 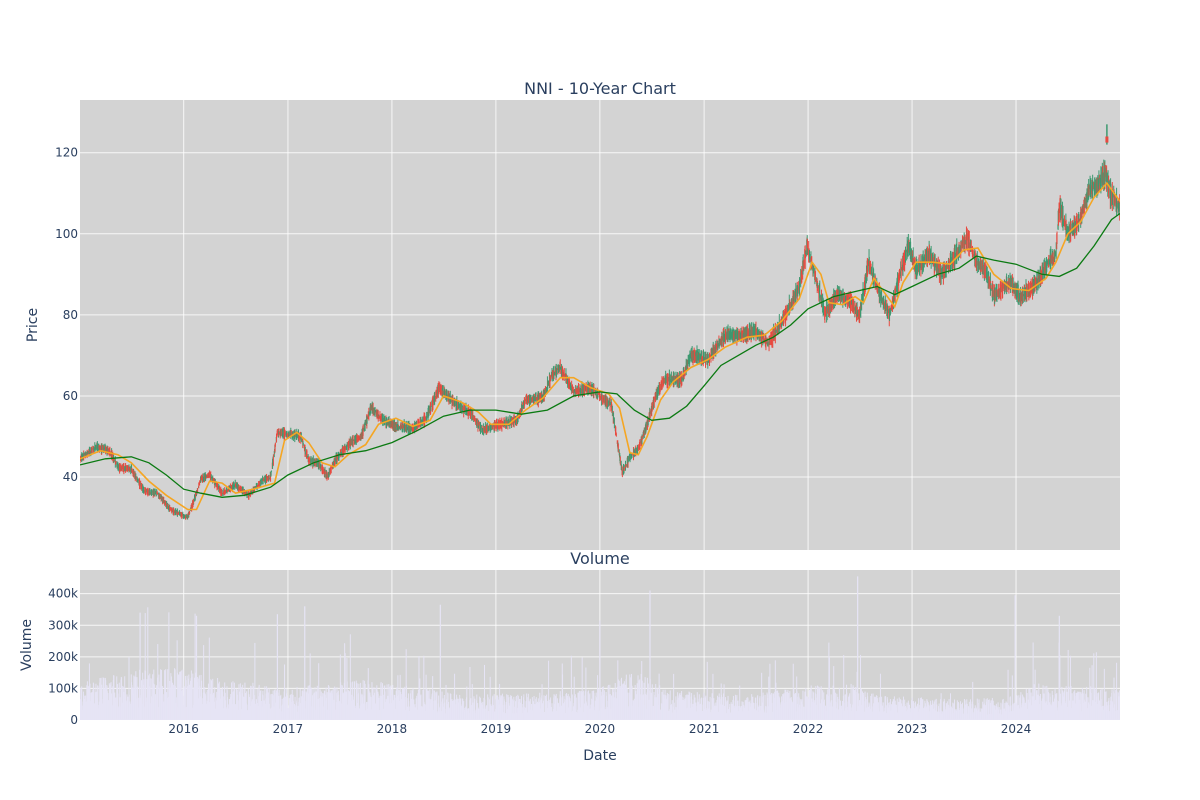 What do you see at coordinates (70, 477) in the screenshot?
I see `price-y-tick-label: 40` at bounding box center [70, 477].